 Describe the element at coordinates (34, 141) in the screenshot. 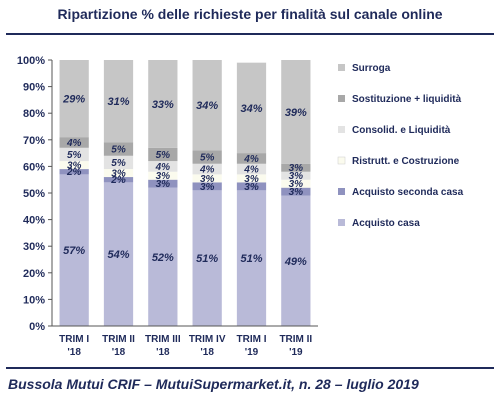

I see `y-tick-label: 70%` at that location.